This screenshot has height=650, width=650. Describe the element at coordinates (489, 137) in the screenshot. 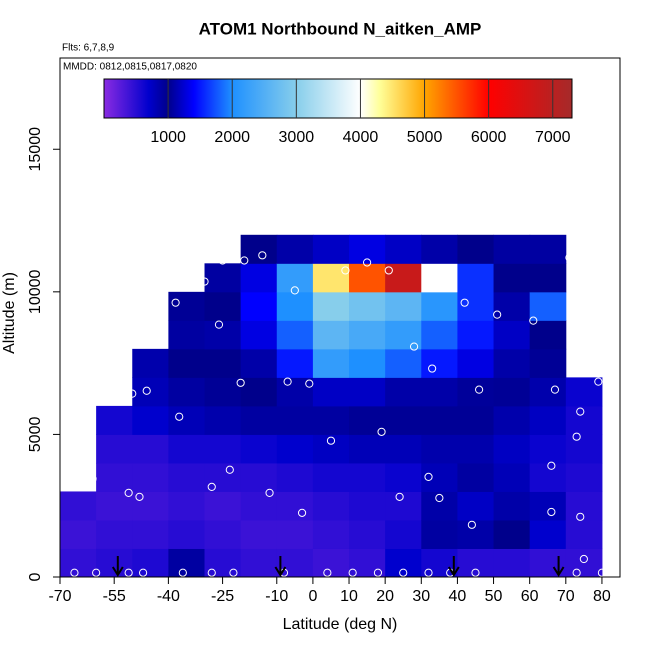

I see `colorbar-tick-label: 6000` at that location.